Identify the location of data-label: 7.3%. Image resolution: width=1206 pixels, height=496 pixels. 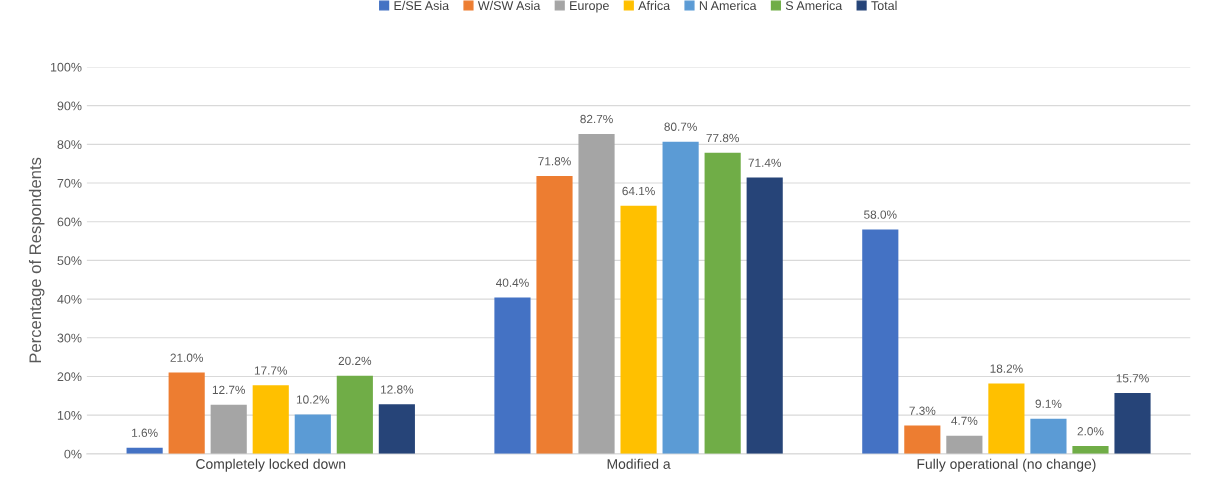
(922, 410).